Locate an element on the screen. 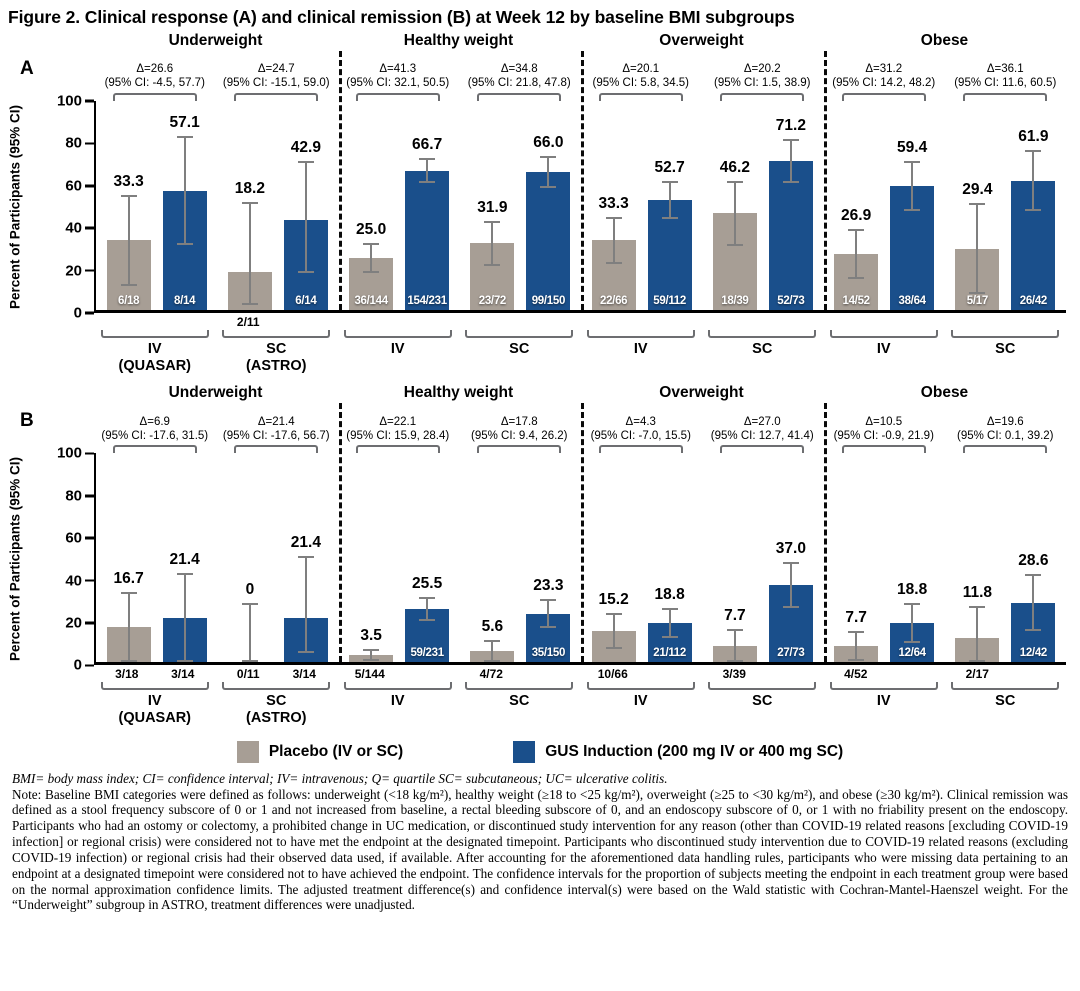 The height and width of the screenshot is (991, 1080). y-tick-label: 60 is located at coordinates (73, 186).